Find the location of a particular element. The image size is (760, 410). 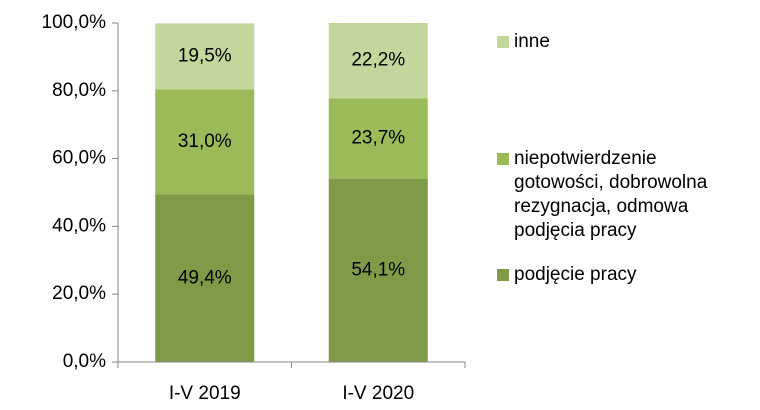

data-label: 22,2% is located at coordinates (378, 60).